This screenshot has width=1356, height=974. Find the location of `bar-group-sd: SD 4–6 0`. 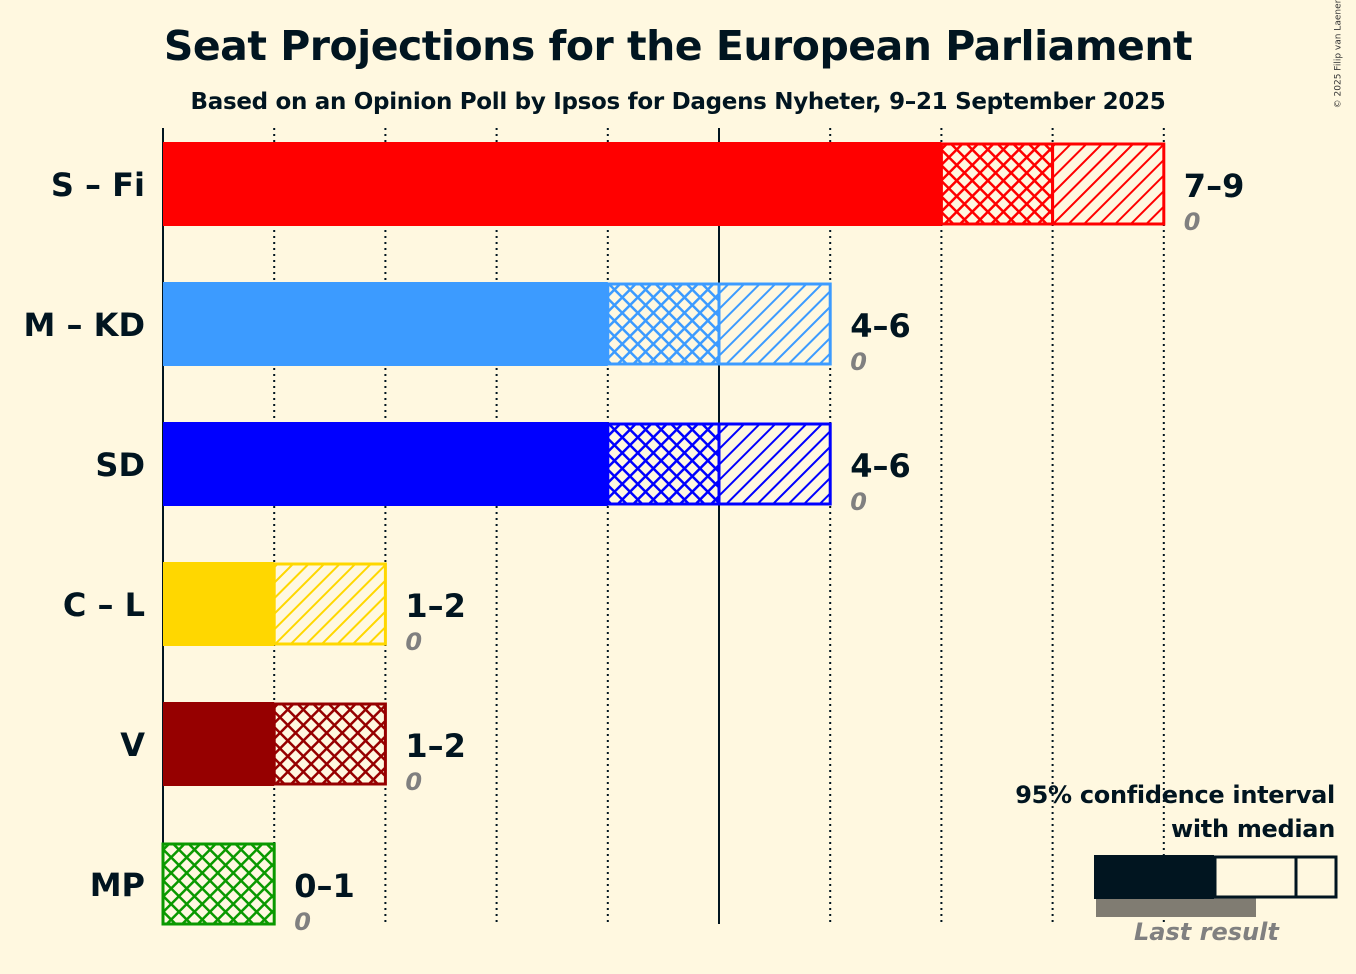

bar-group-sd: SD 4–6 0 is located at coordinates (503, 469).